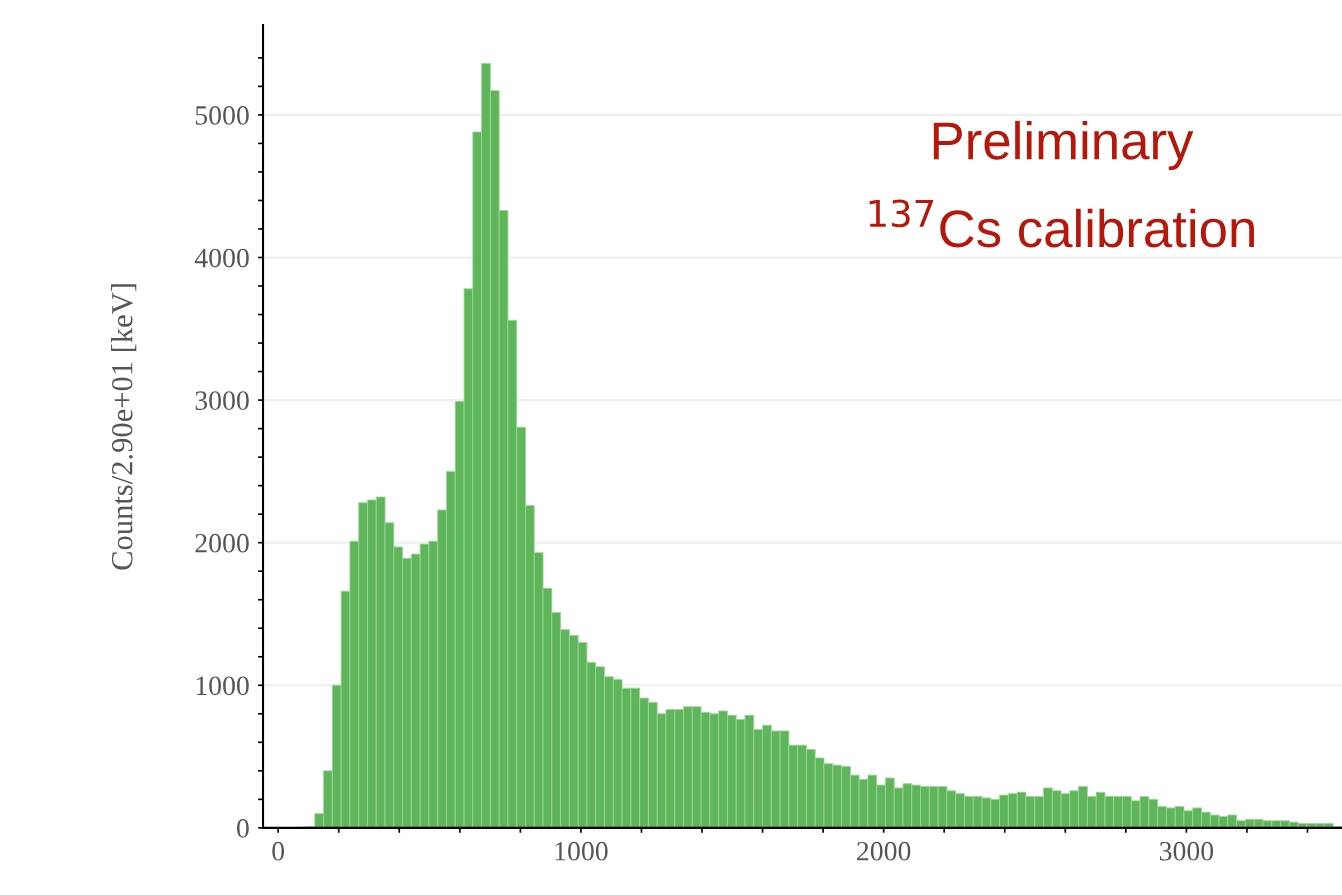 Image resolution: width=1342 pixels, height=895 pixels. Describe the element at coordinates (278, 851) in the screenshot. I see `x-tick-label: 0` at that location.